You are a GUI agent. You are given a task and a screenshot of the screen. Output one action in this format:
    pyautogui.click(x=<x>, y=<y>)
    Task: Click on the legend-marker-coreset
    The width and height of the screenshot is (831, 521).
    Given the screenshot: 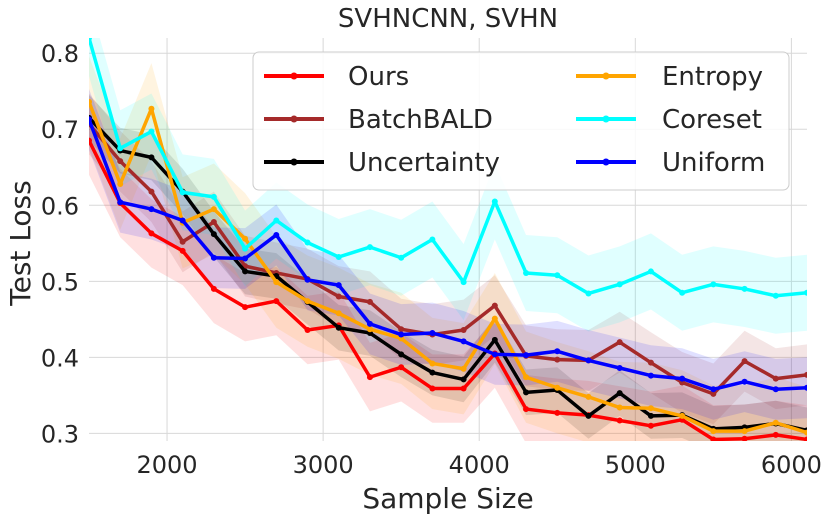 What is the action you would take?
    pyautogui.click(x=606, y=119)
    